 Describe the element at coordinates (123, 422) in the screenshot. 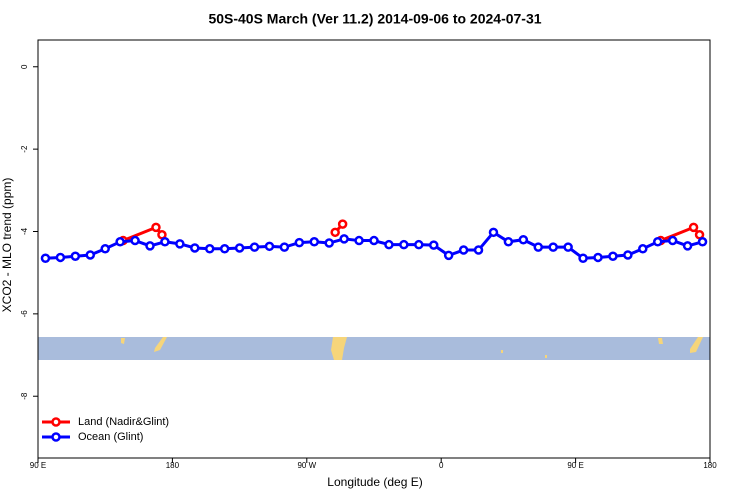

I see `legend-label: Land (Nadir&Glint)` at that location.